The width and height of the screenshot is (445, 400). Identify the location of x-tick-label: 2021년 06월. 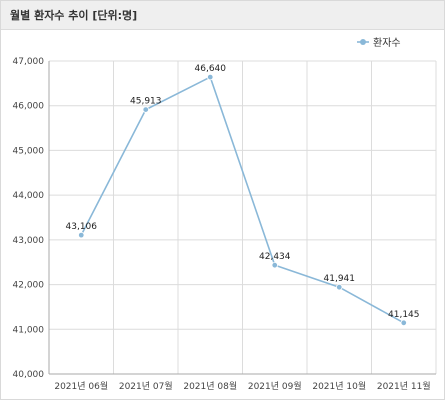
(81, 386).